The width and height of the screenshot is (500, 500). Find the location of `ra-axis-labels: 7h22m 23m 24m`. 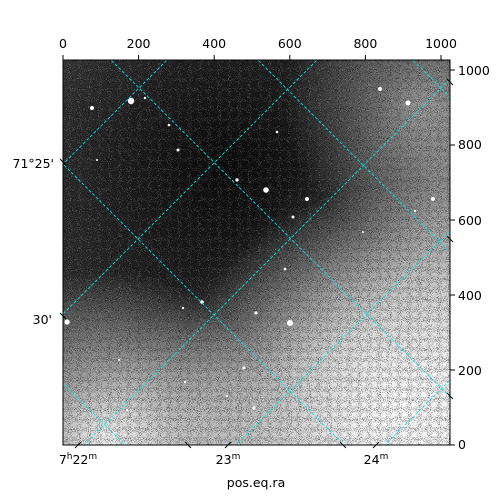

ra-axis-labels: 7h22m 23m 24m is located at coordinates (224, 459).